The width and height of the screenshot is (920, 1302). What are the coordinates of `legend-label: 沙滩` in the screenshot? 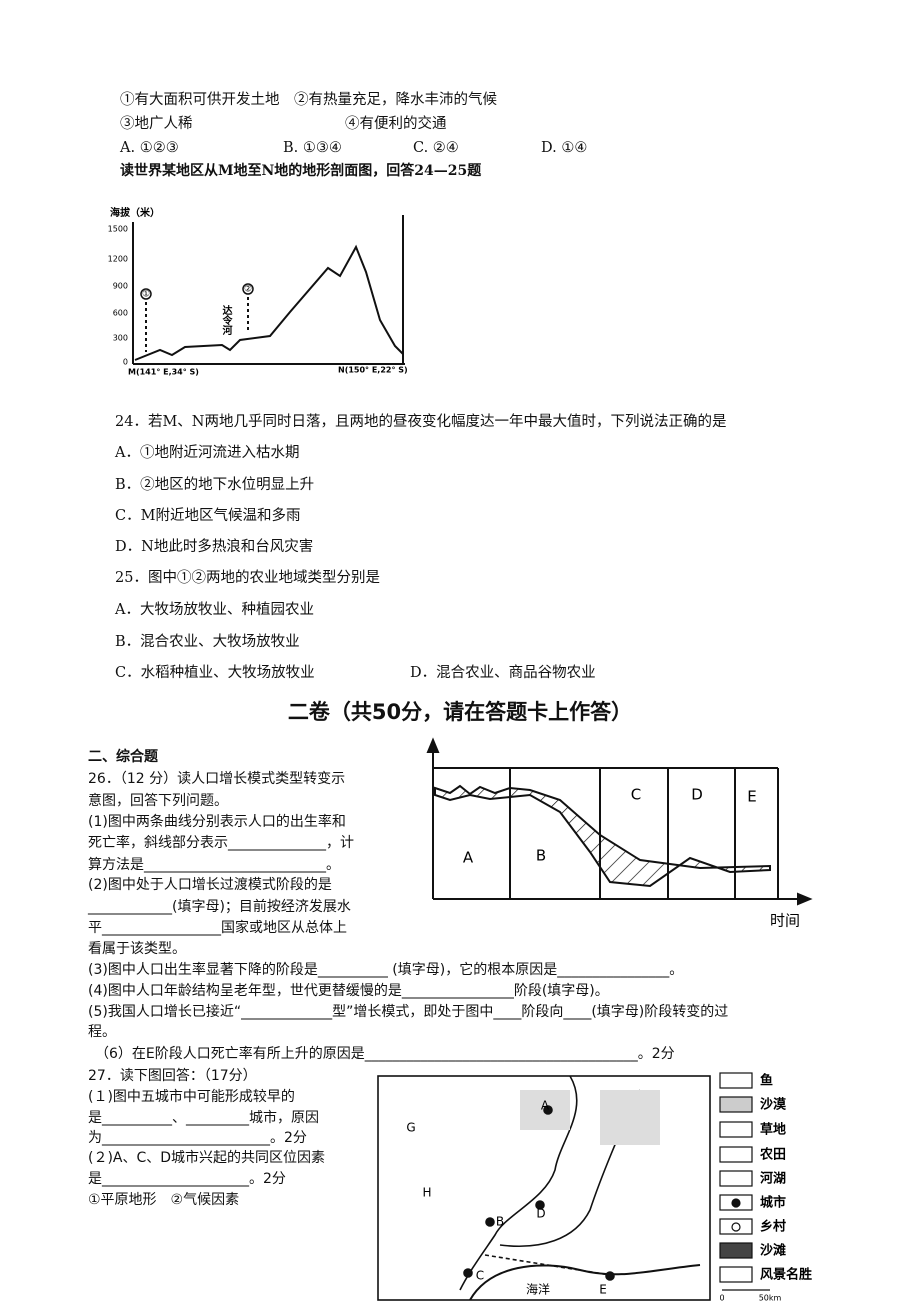 It's located at (773, 1251).